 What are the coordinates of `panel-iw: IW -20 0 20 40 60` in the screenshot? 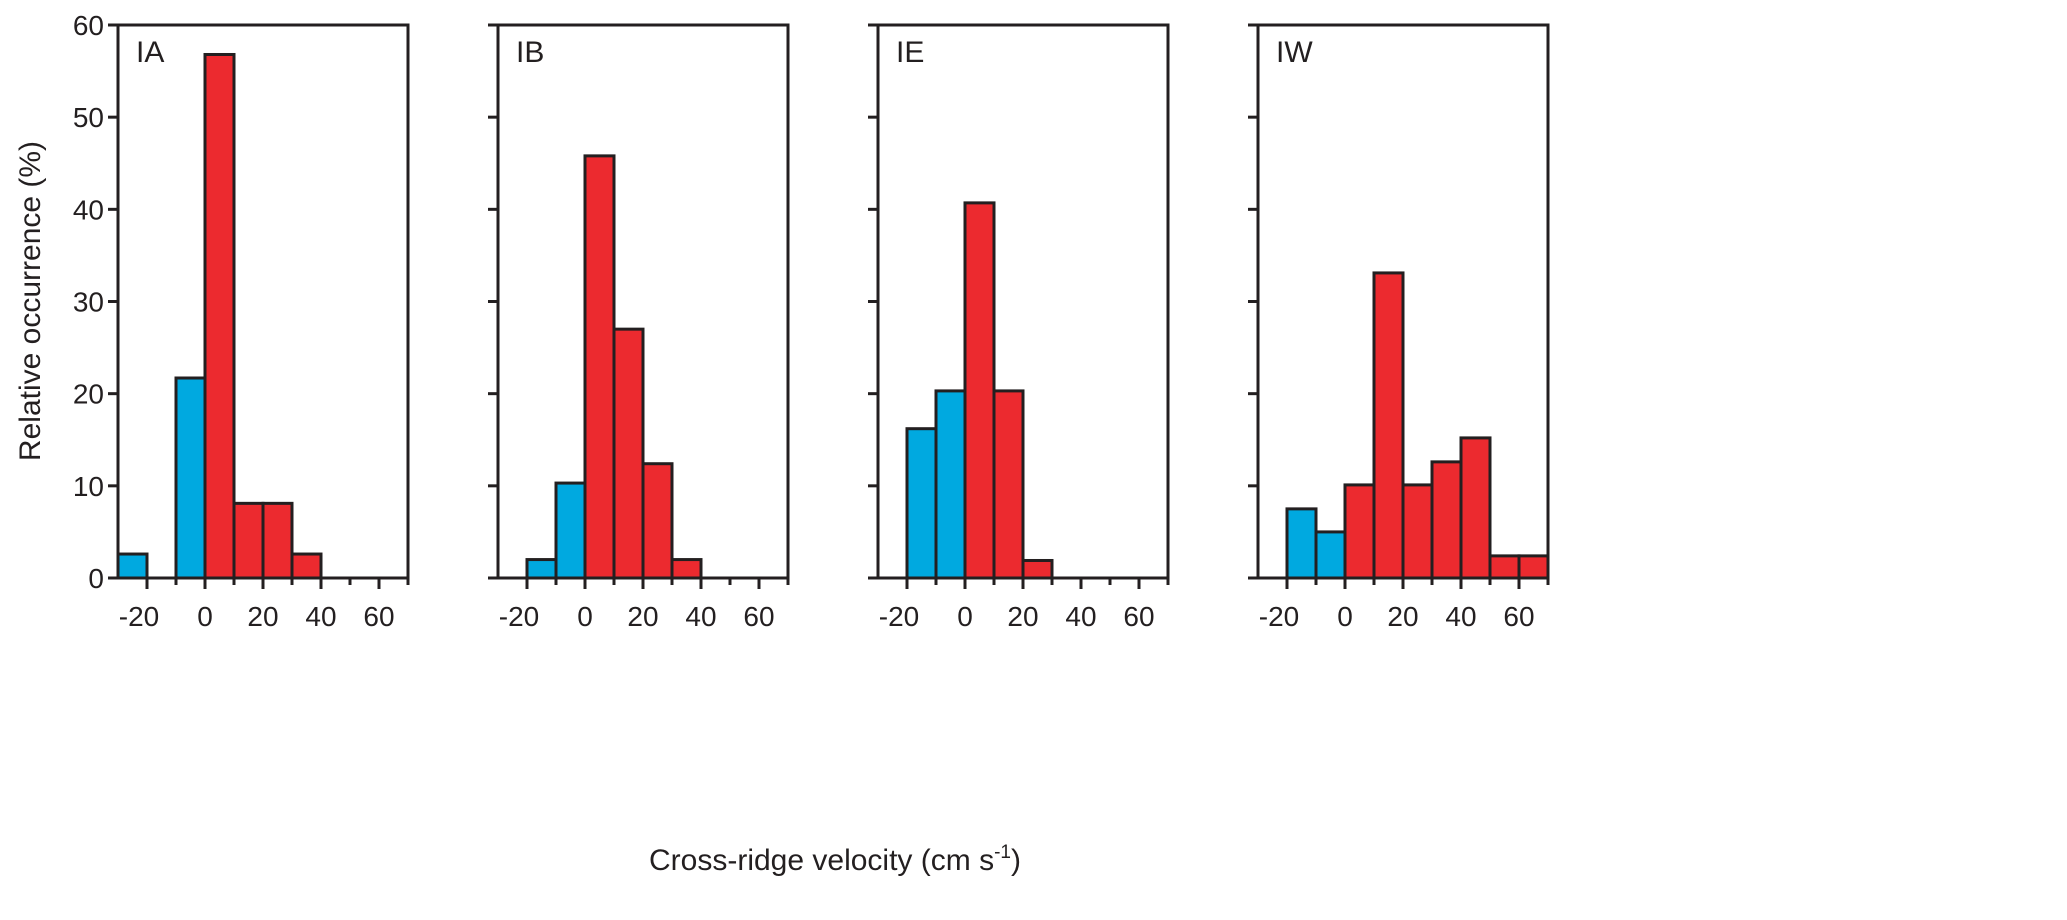 It's located at (1399, 327).